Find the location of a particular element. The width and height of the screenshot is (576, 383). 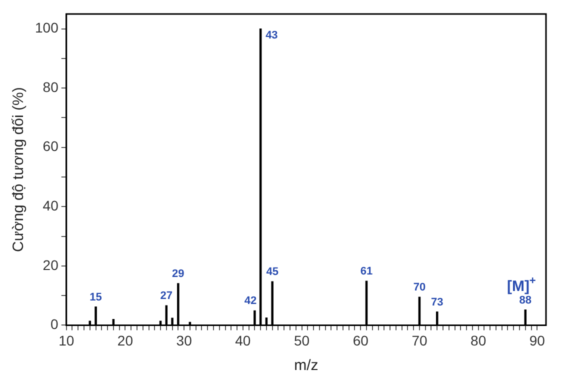

x-tick-label: 80 is located at coordinates (478, 340).